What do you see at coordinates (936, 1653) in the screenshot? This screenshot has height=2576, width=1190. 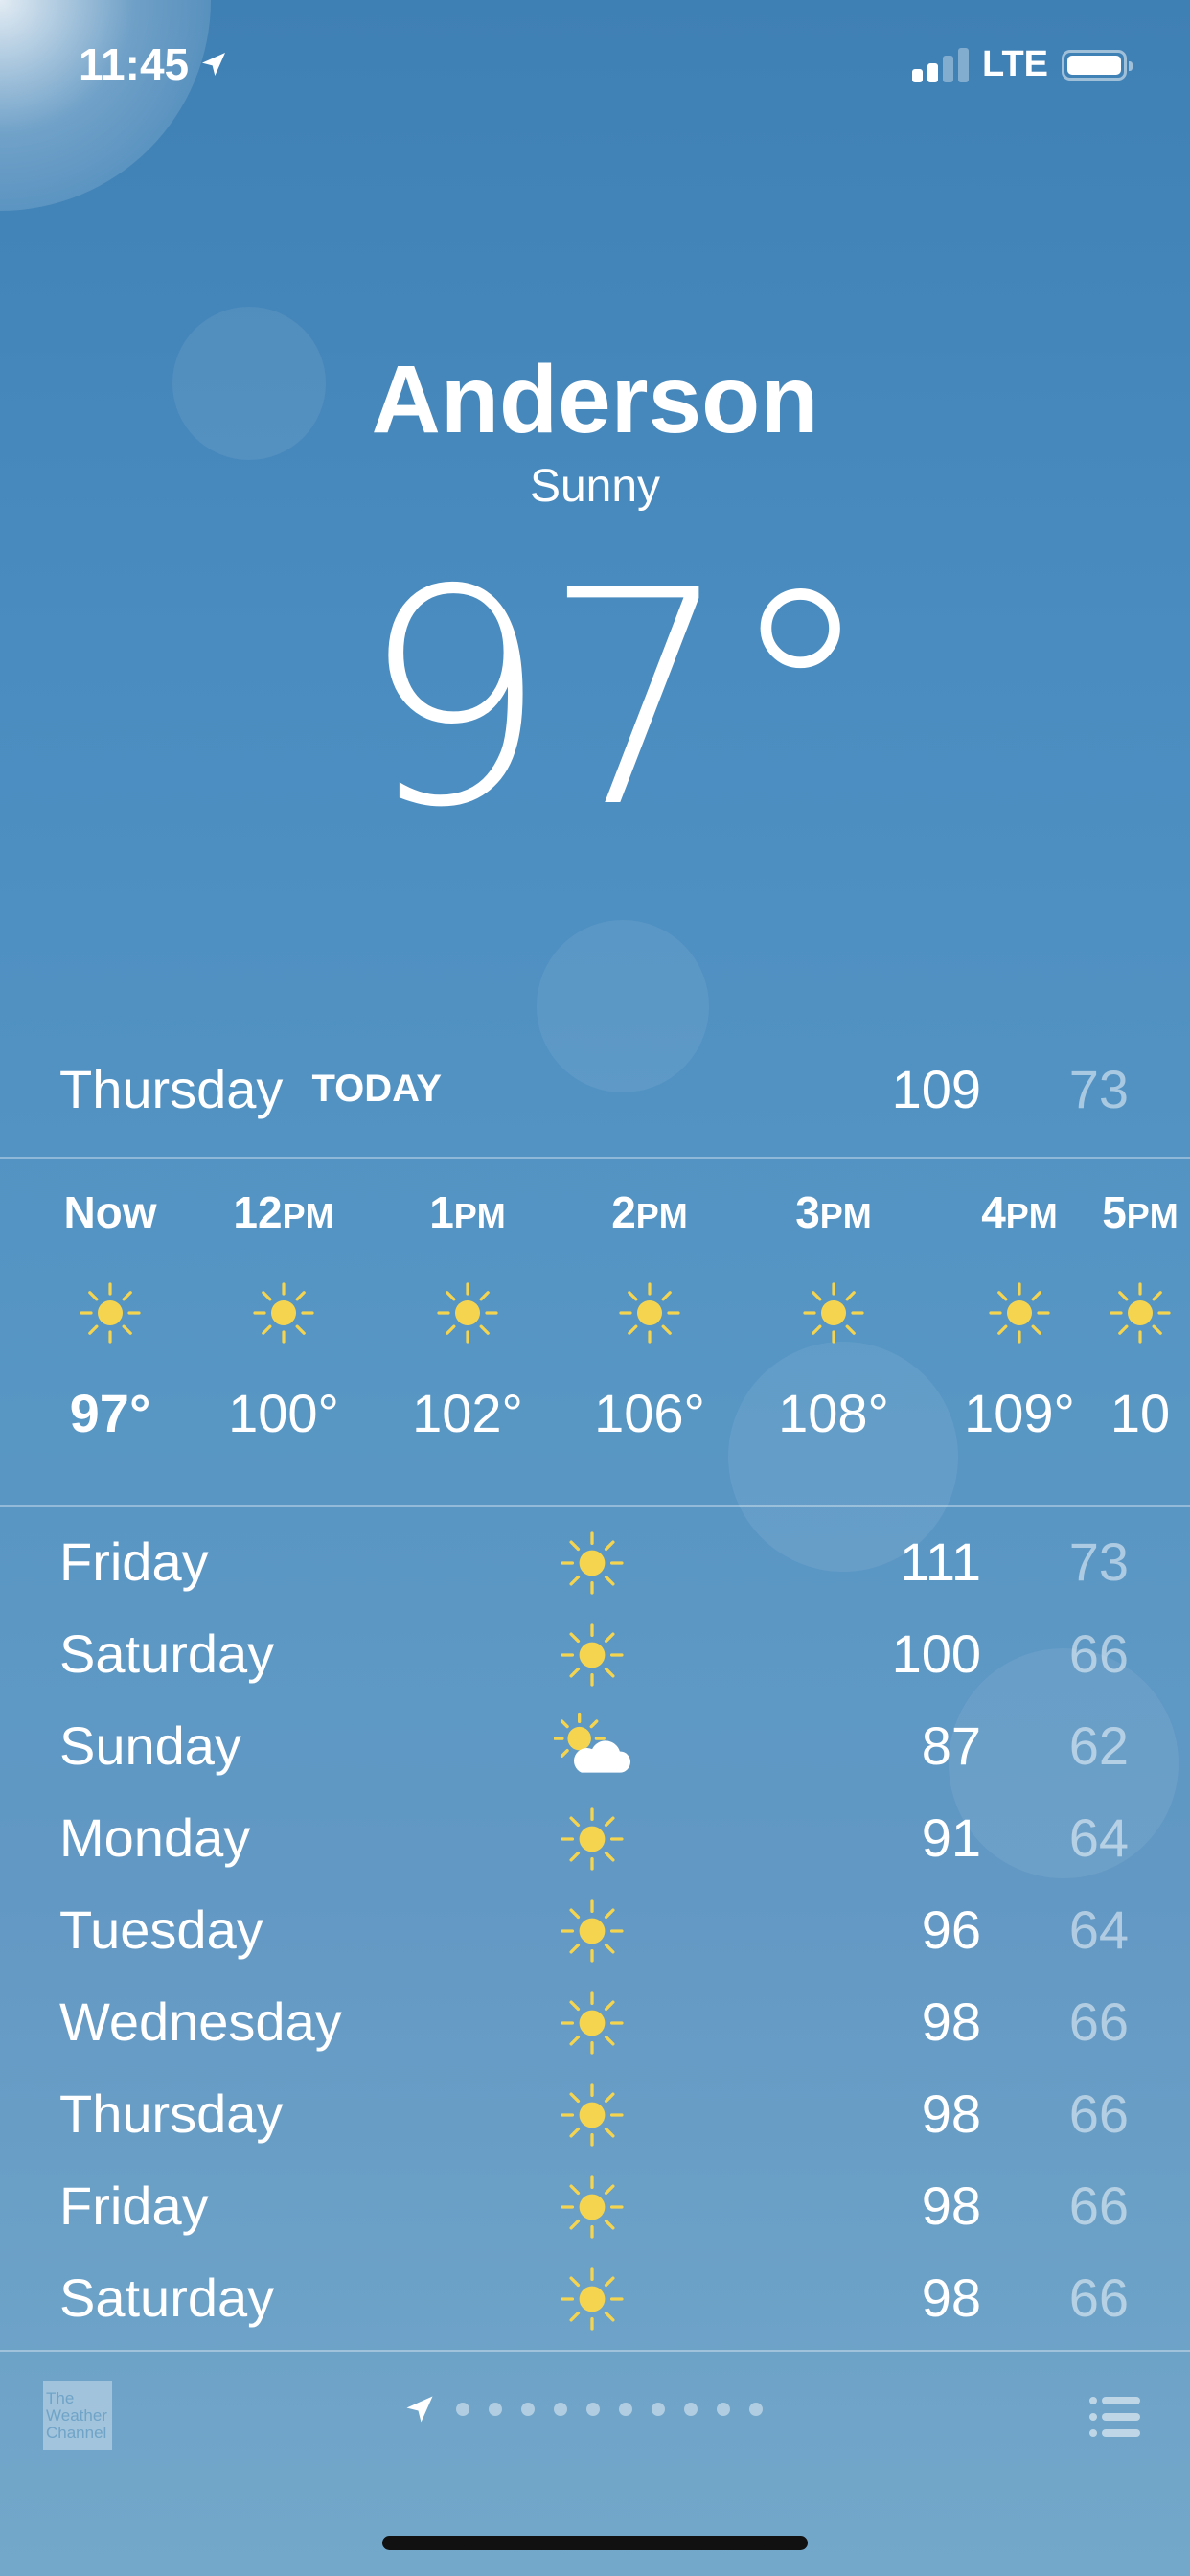 I see `day-high: 100` at bounding box center [936, 1653].